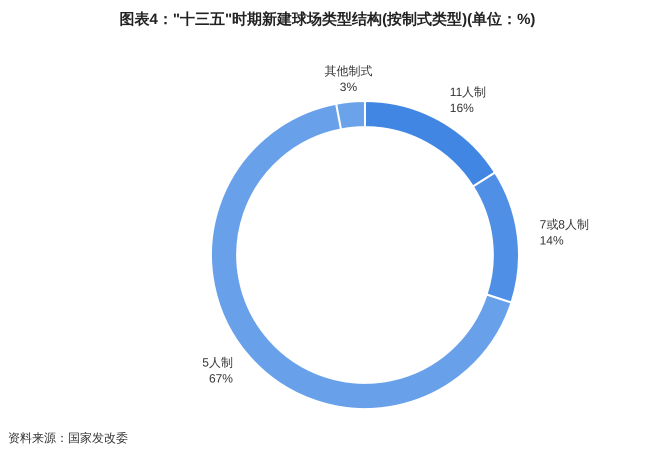 Image resolution: width=655 pixels, height=465 pixels. I want to click on slice-label: 7或8人制, so click(564, 224).